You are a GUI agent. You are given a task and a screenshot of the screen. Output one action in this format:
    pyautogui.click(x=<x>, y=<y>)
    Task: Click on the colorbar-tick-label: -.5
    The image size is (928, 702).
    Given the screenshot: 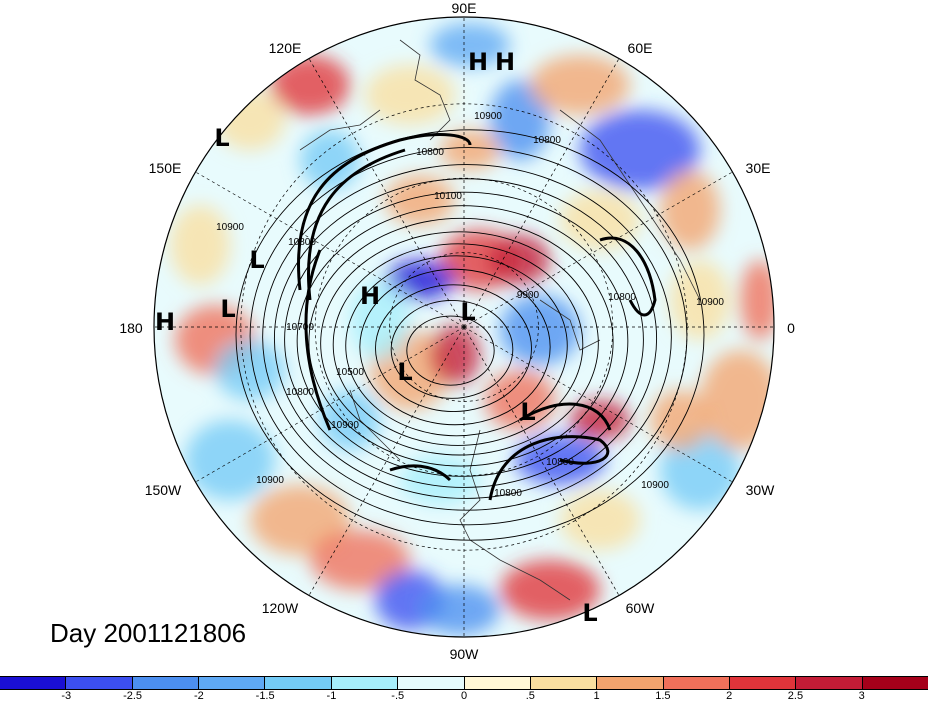 What is the action you would take?
    pyautogui.click(x=398, y=696)
    